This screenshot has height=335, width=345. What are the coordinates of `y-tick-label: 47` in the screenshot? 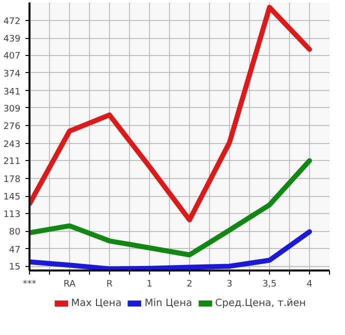 It's located at (14, 250).